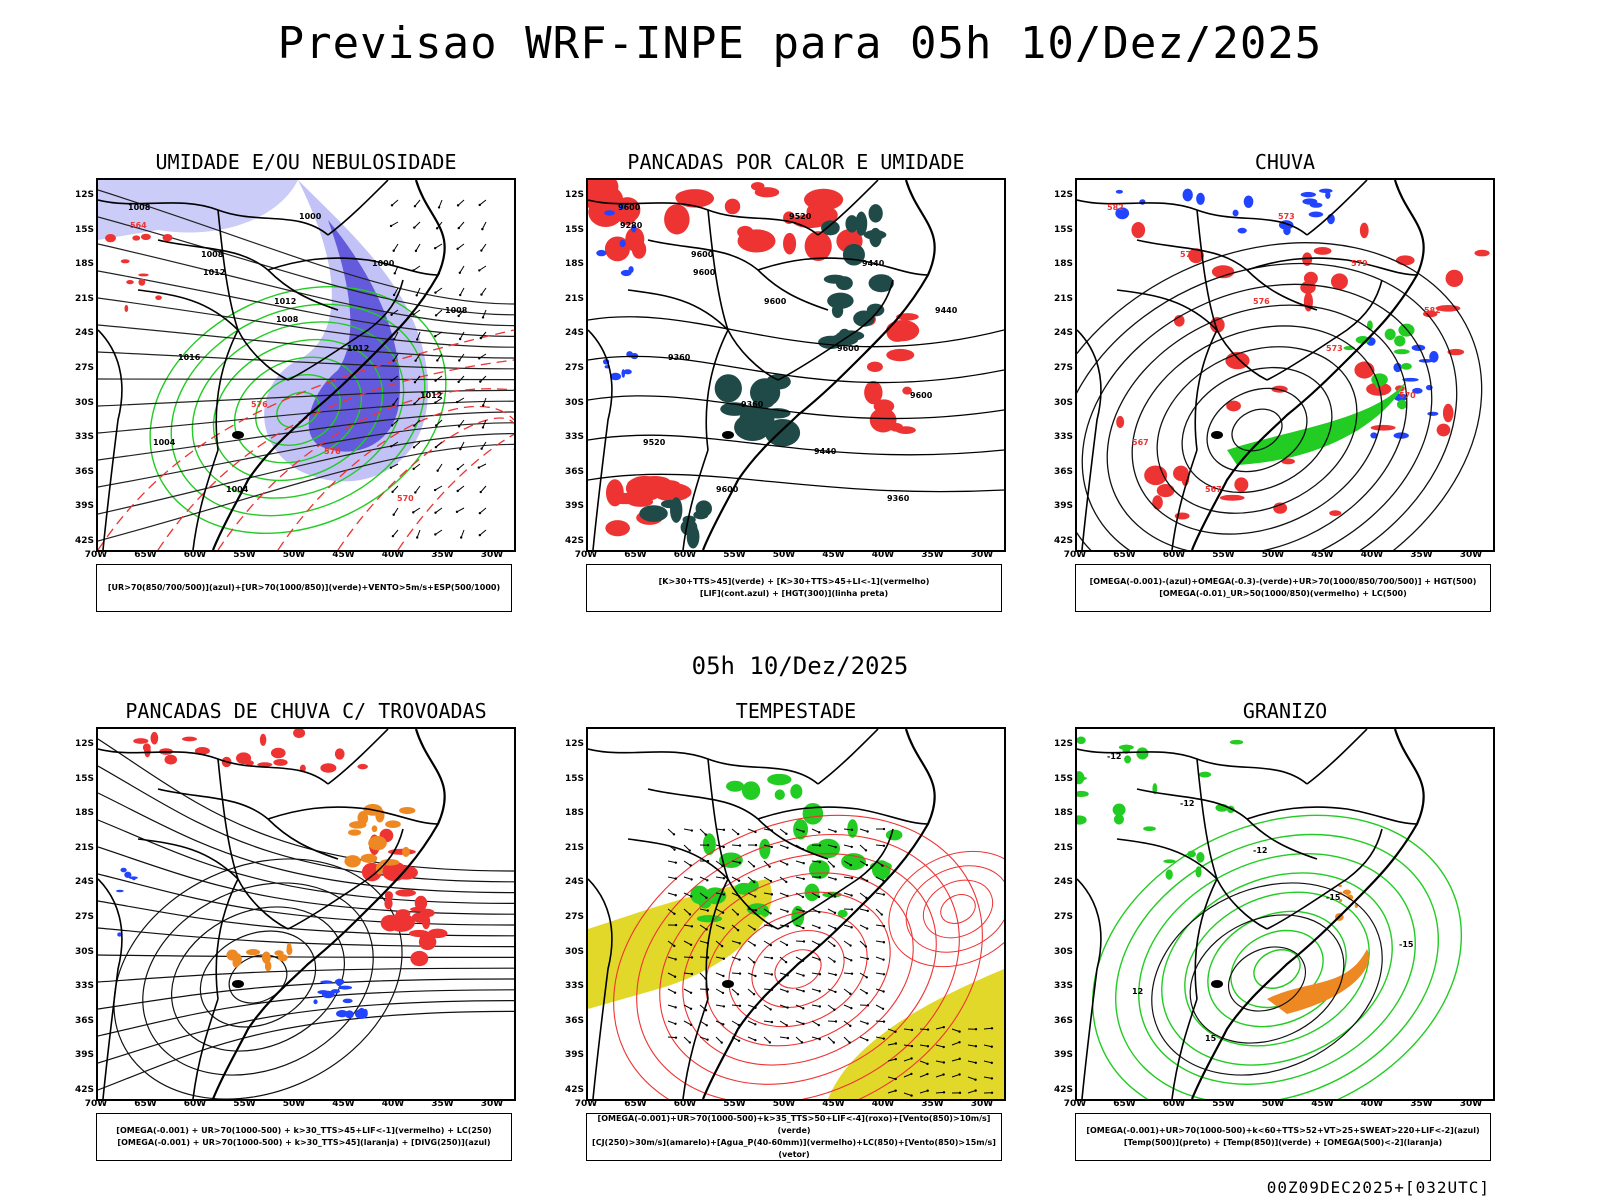 This screenshot has height=1200, width=1600. Describe the element at coordinates (796, 483) in the screenshot. I see `height-300-contour` at that location.